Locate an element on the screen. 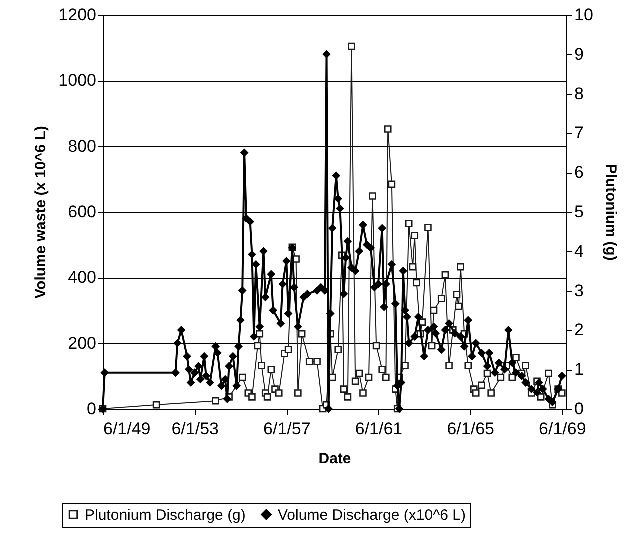  y2-tick-label: 4 is located at coordinates (579, 251).